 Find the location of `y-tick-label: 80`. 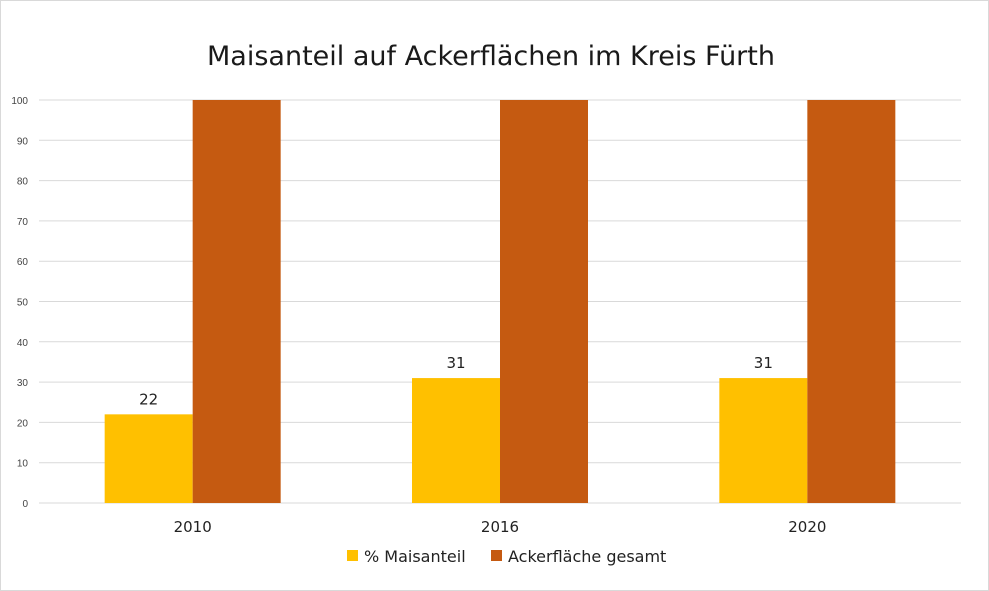

y-tick-label: 80 is located at coordinates (23, 182).